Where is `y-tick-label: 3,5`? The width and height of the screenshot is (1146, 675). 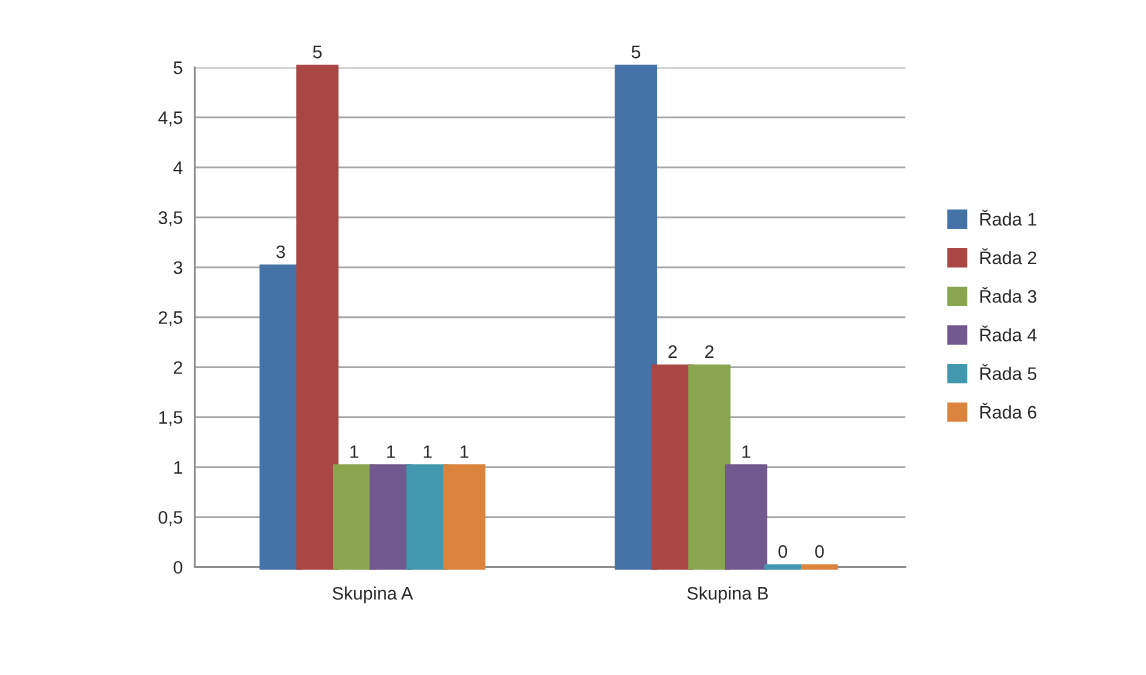 y-tick-label: 3,5 is located at coordinates (170, 219).